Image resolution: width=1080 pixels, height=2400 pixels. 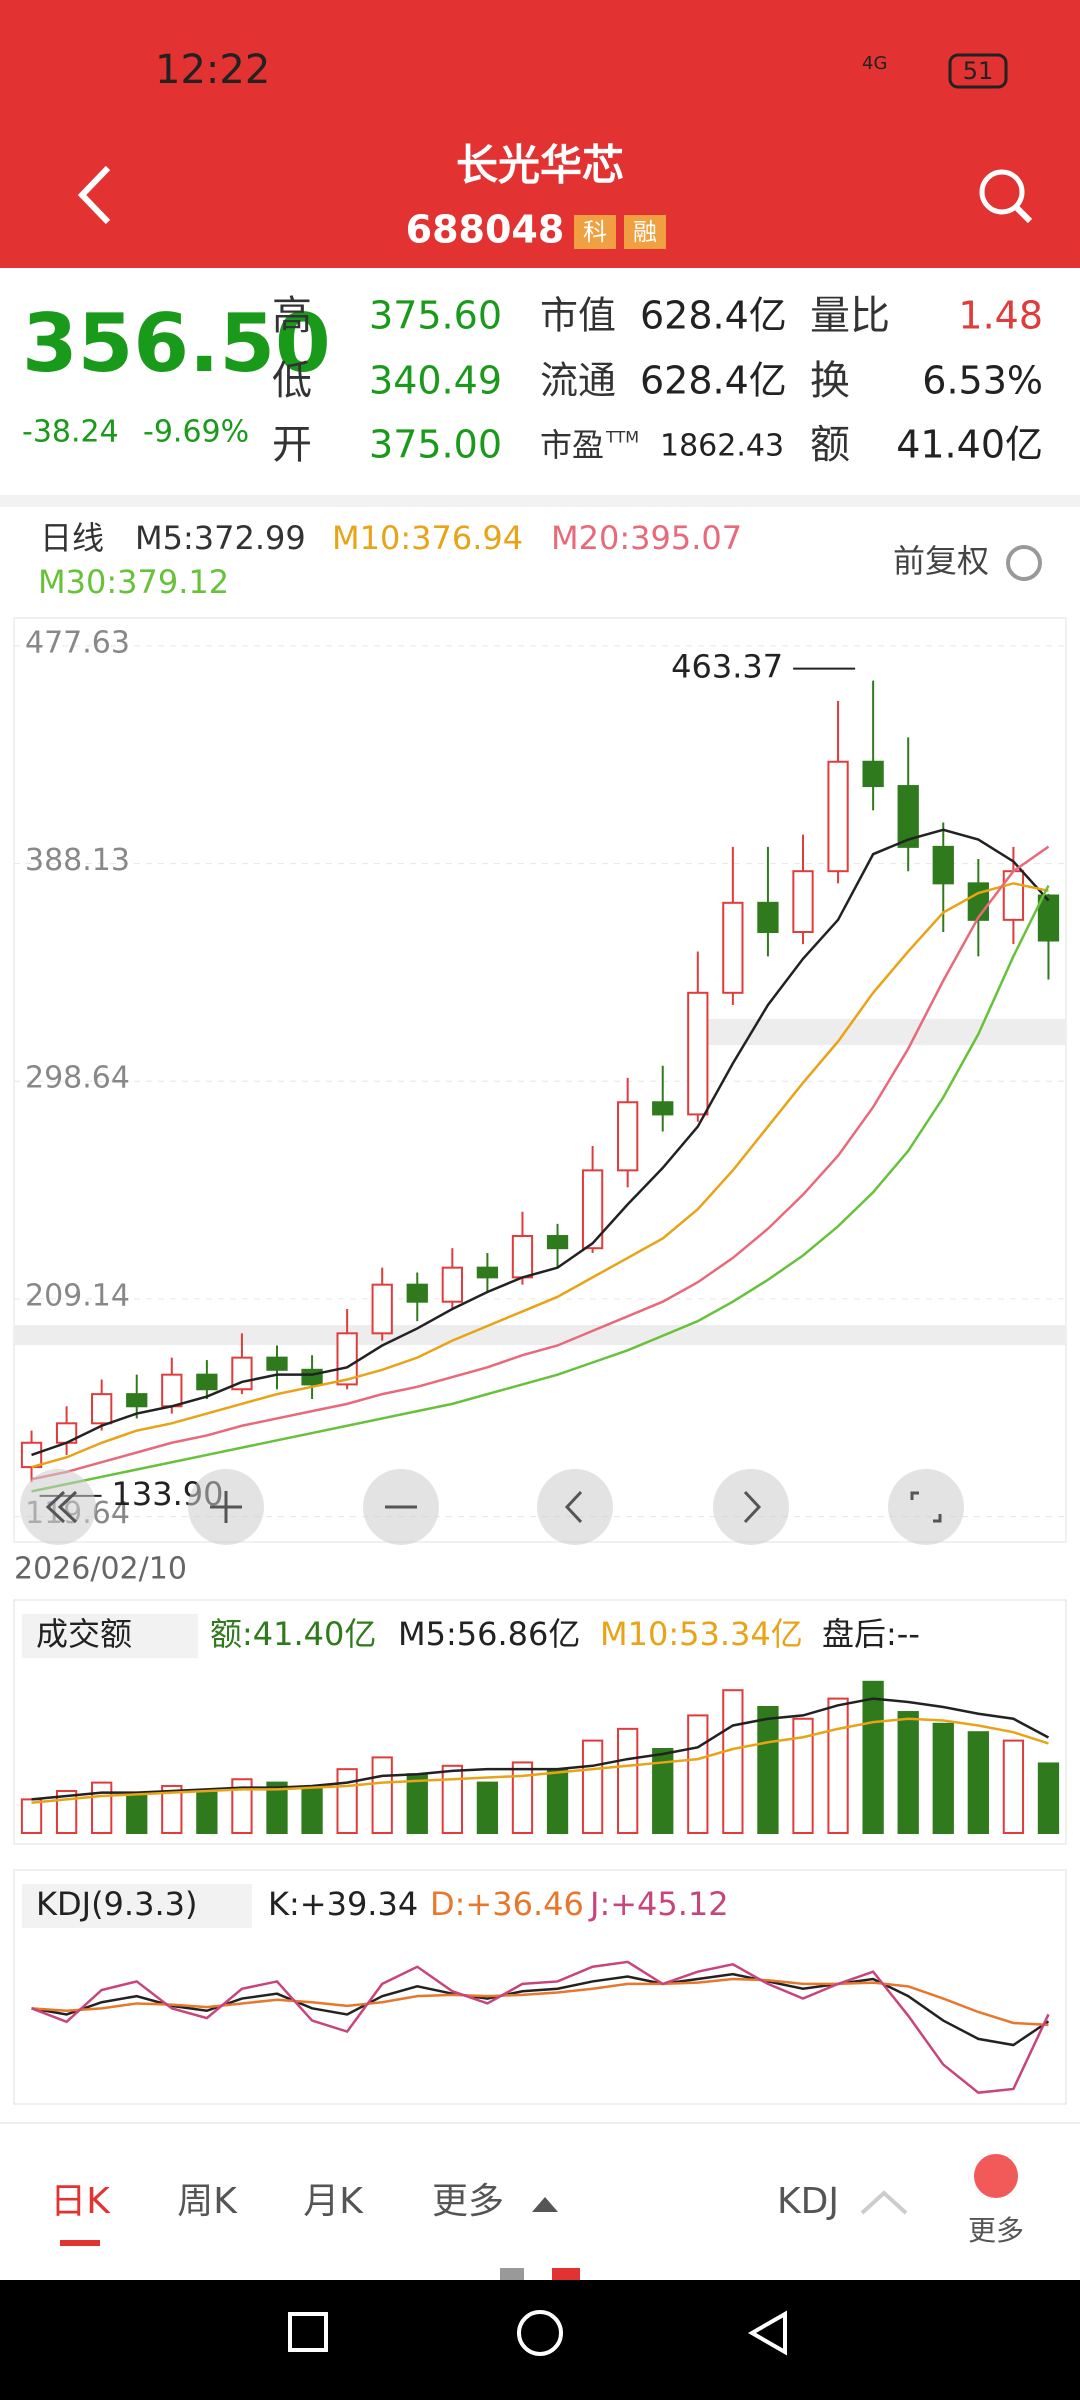 What do you see at coordinates (427, 538) in the screenshot?
I see `legend-item: M10:376.94` at bounding box center [427, 538].